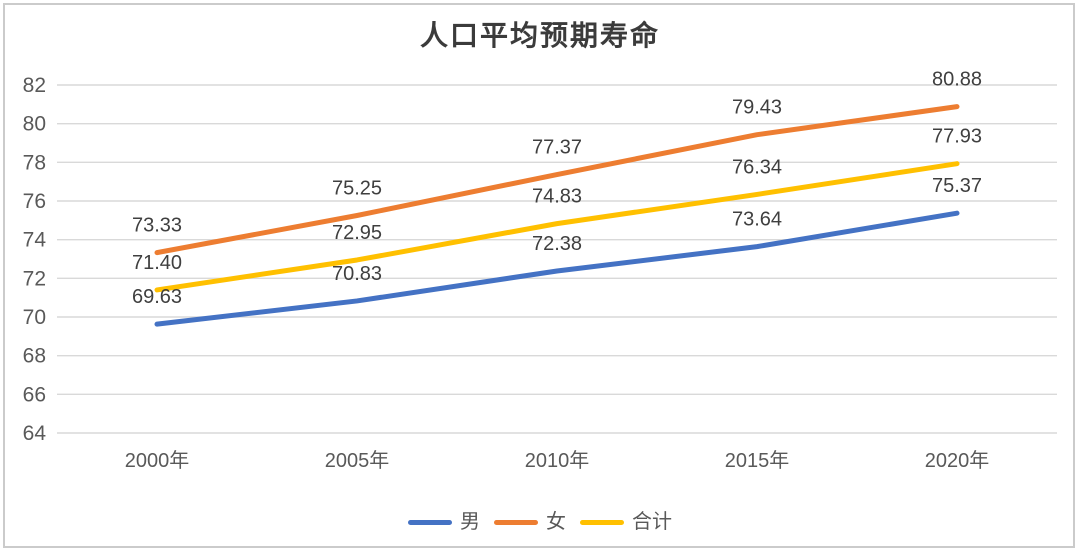 This screenshot has height=552, width=1080. Describe the element at coordinates (157, 297) in the screenshot. I see `data-label-male: 69.63` at that location.